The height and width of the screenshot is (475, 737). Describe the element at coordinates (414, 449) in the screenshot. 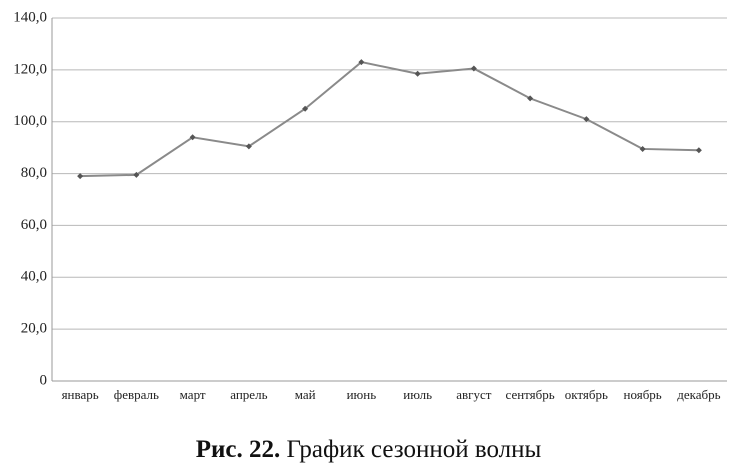

I see `chart-title: График сезонной волны` at that location.